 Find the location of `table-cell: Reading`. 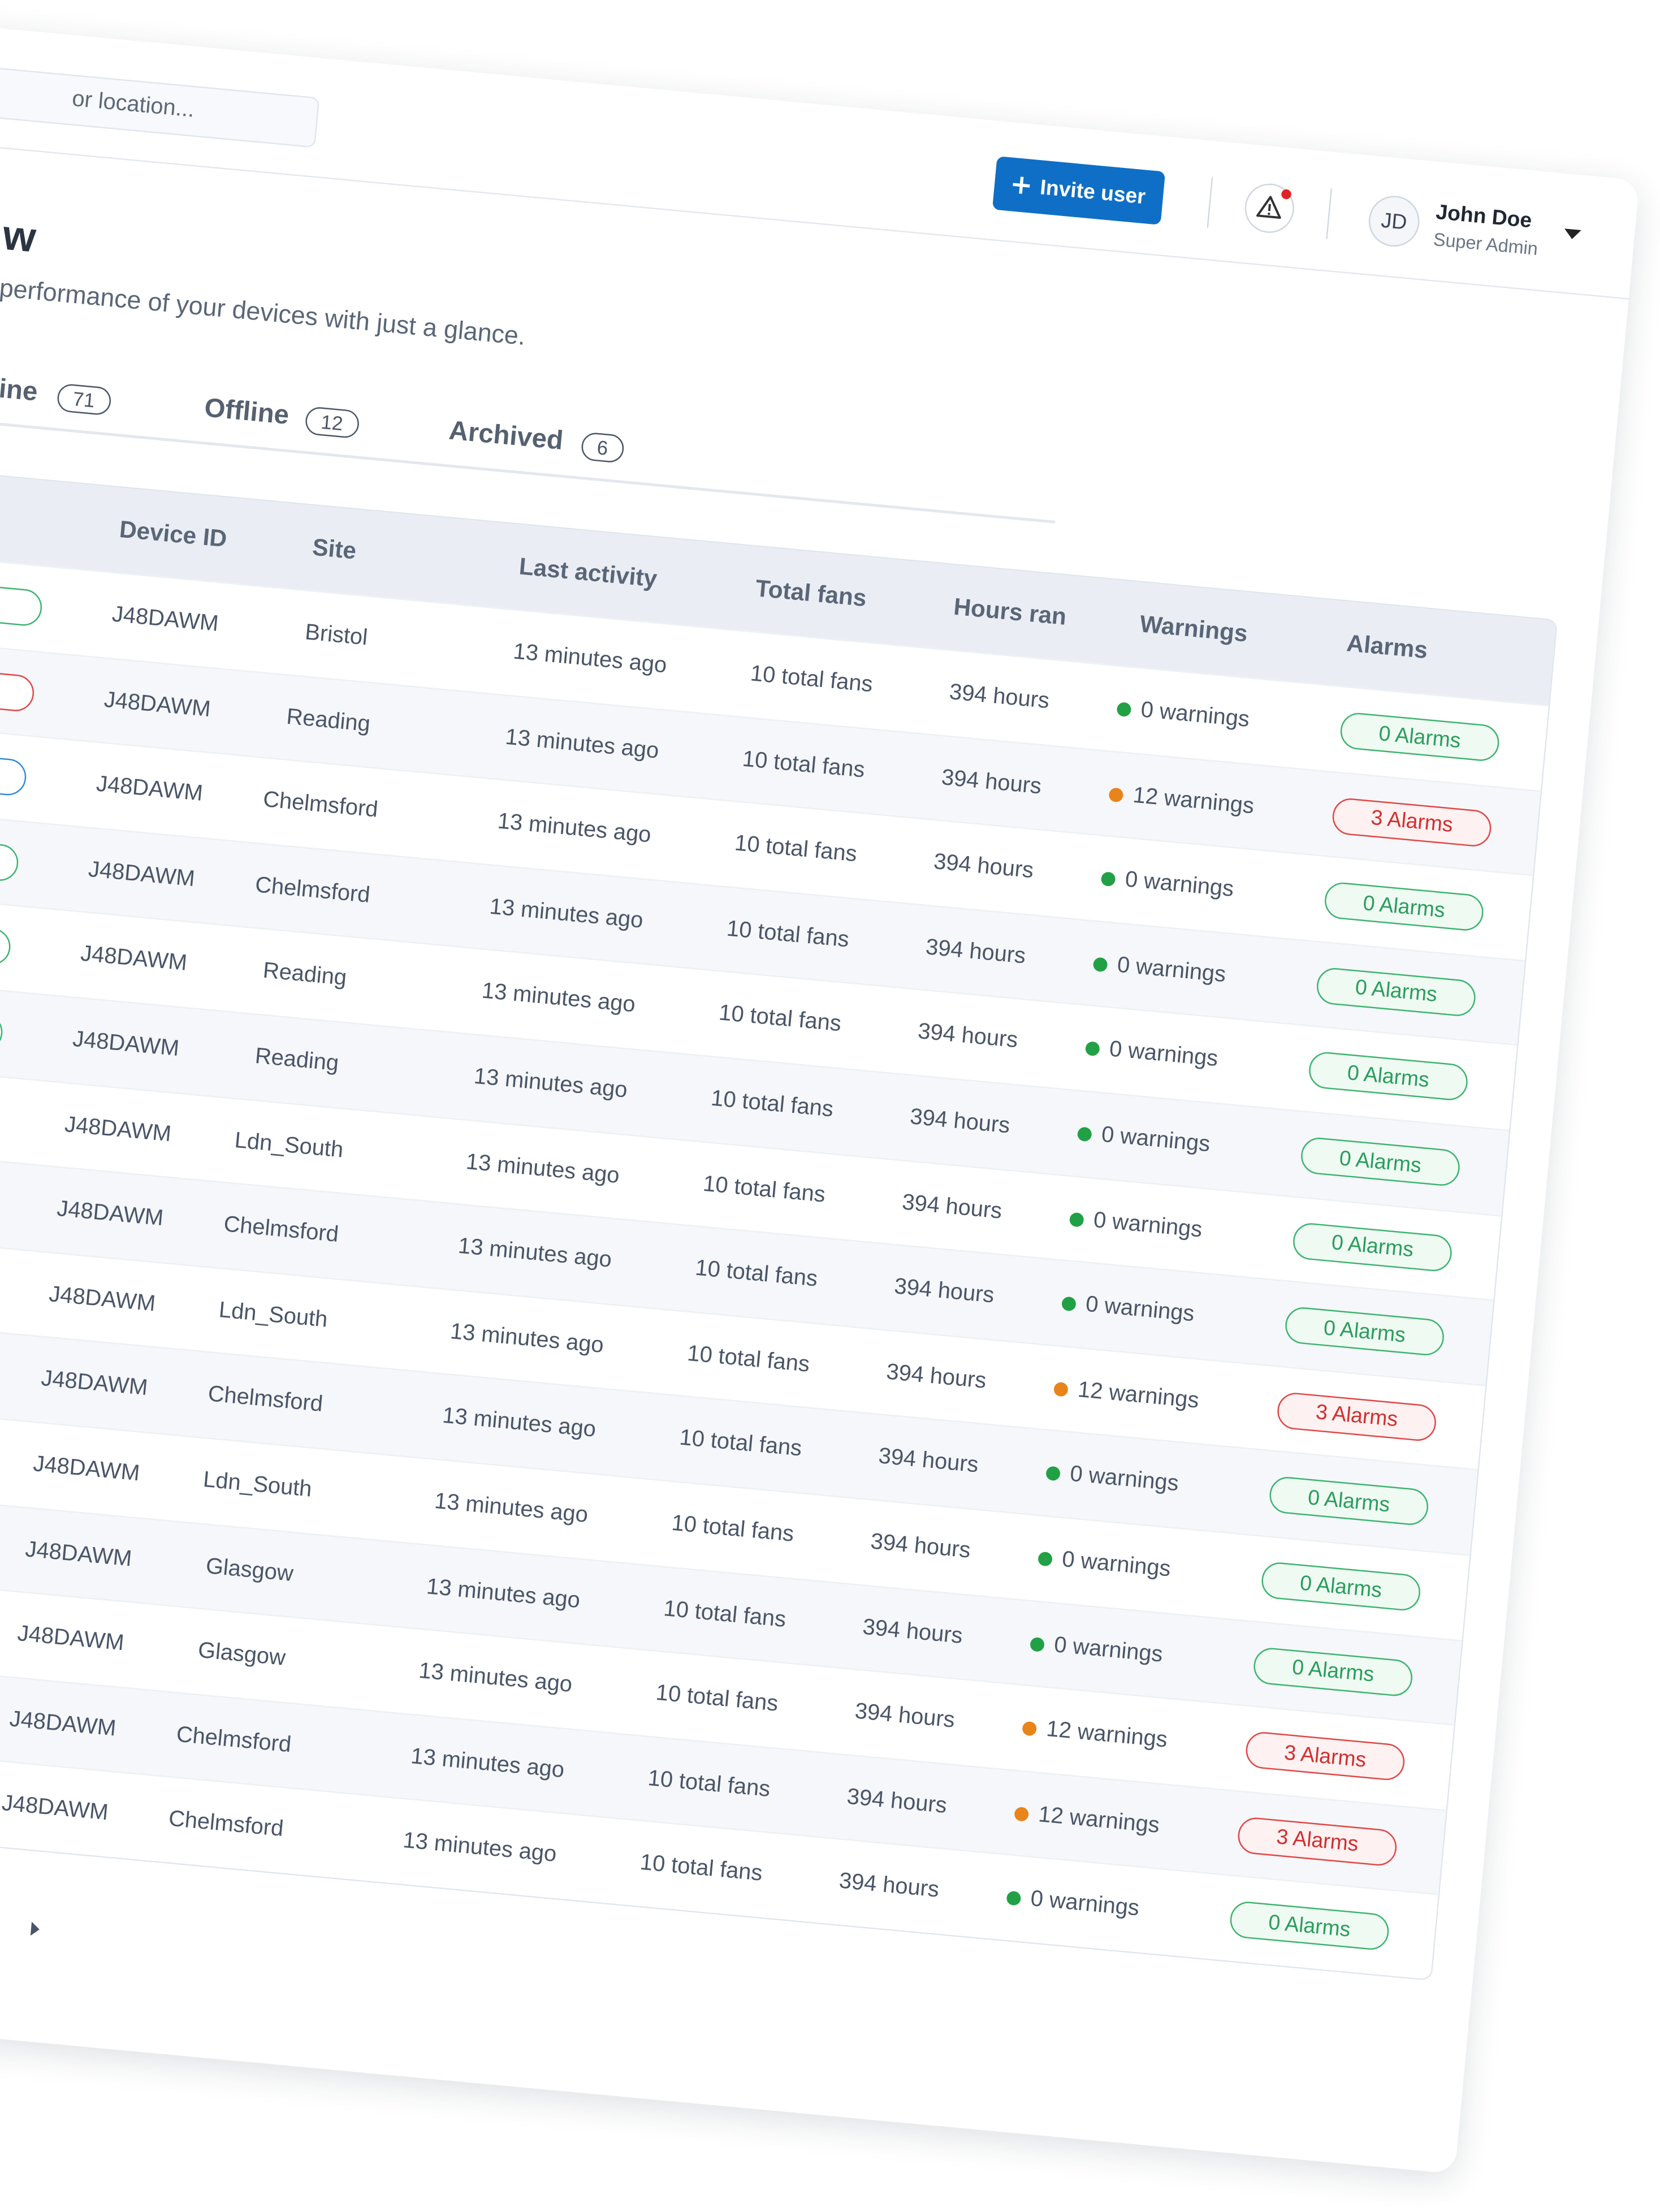

table-cell: Reading is located at coordinates (297, 1060).